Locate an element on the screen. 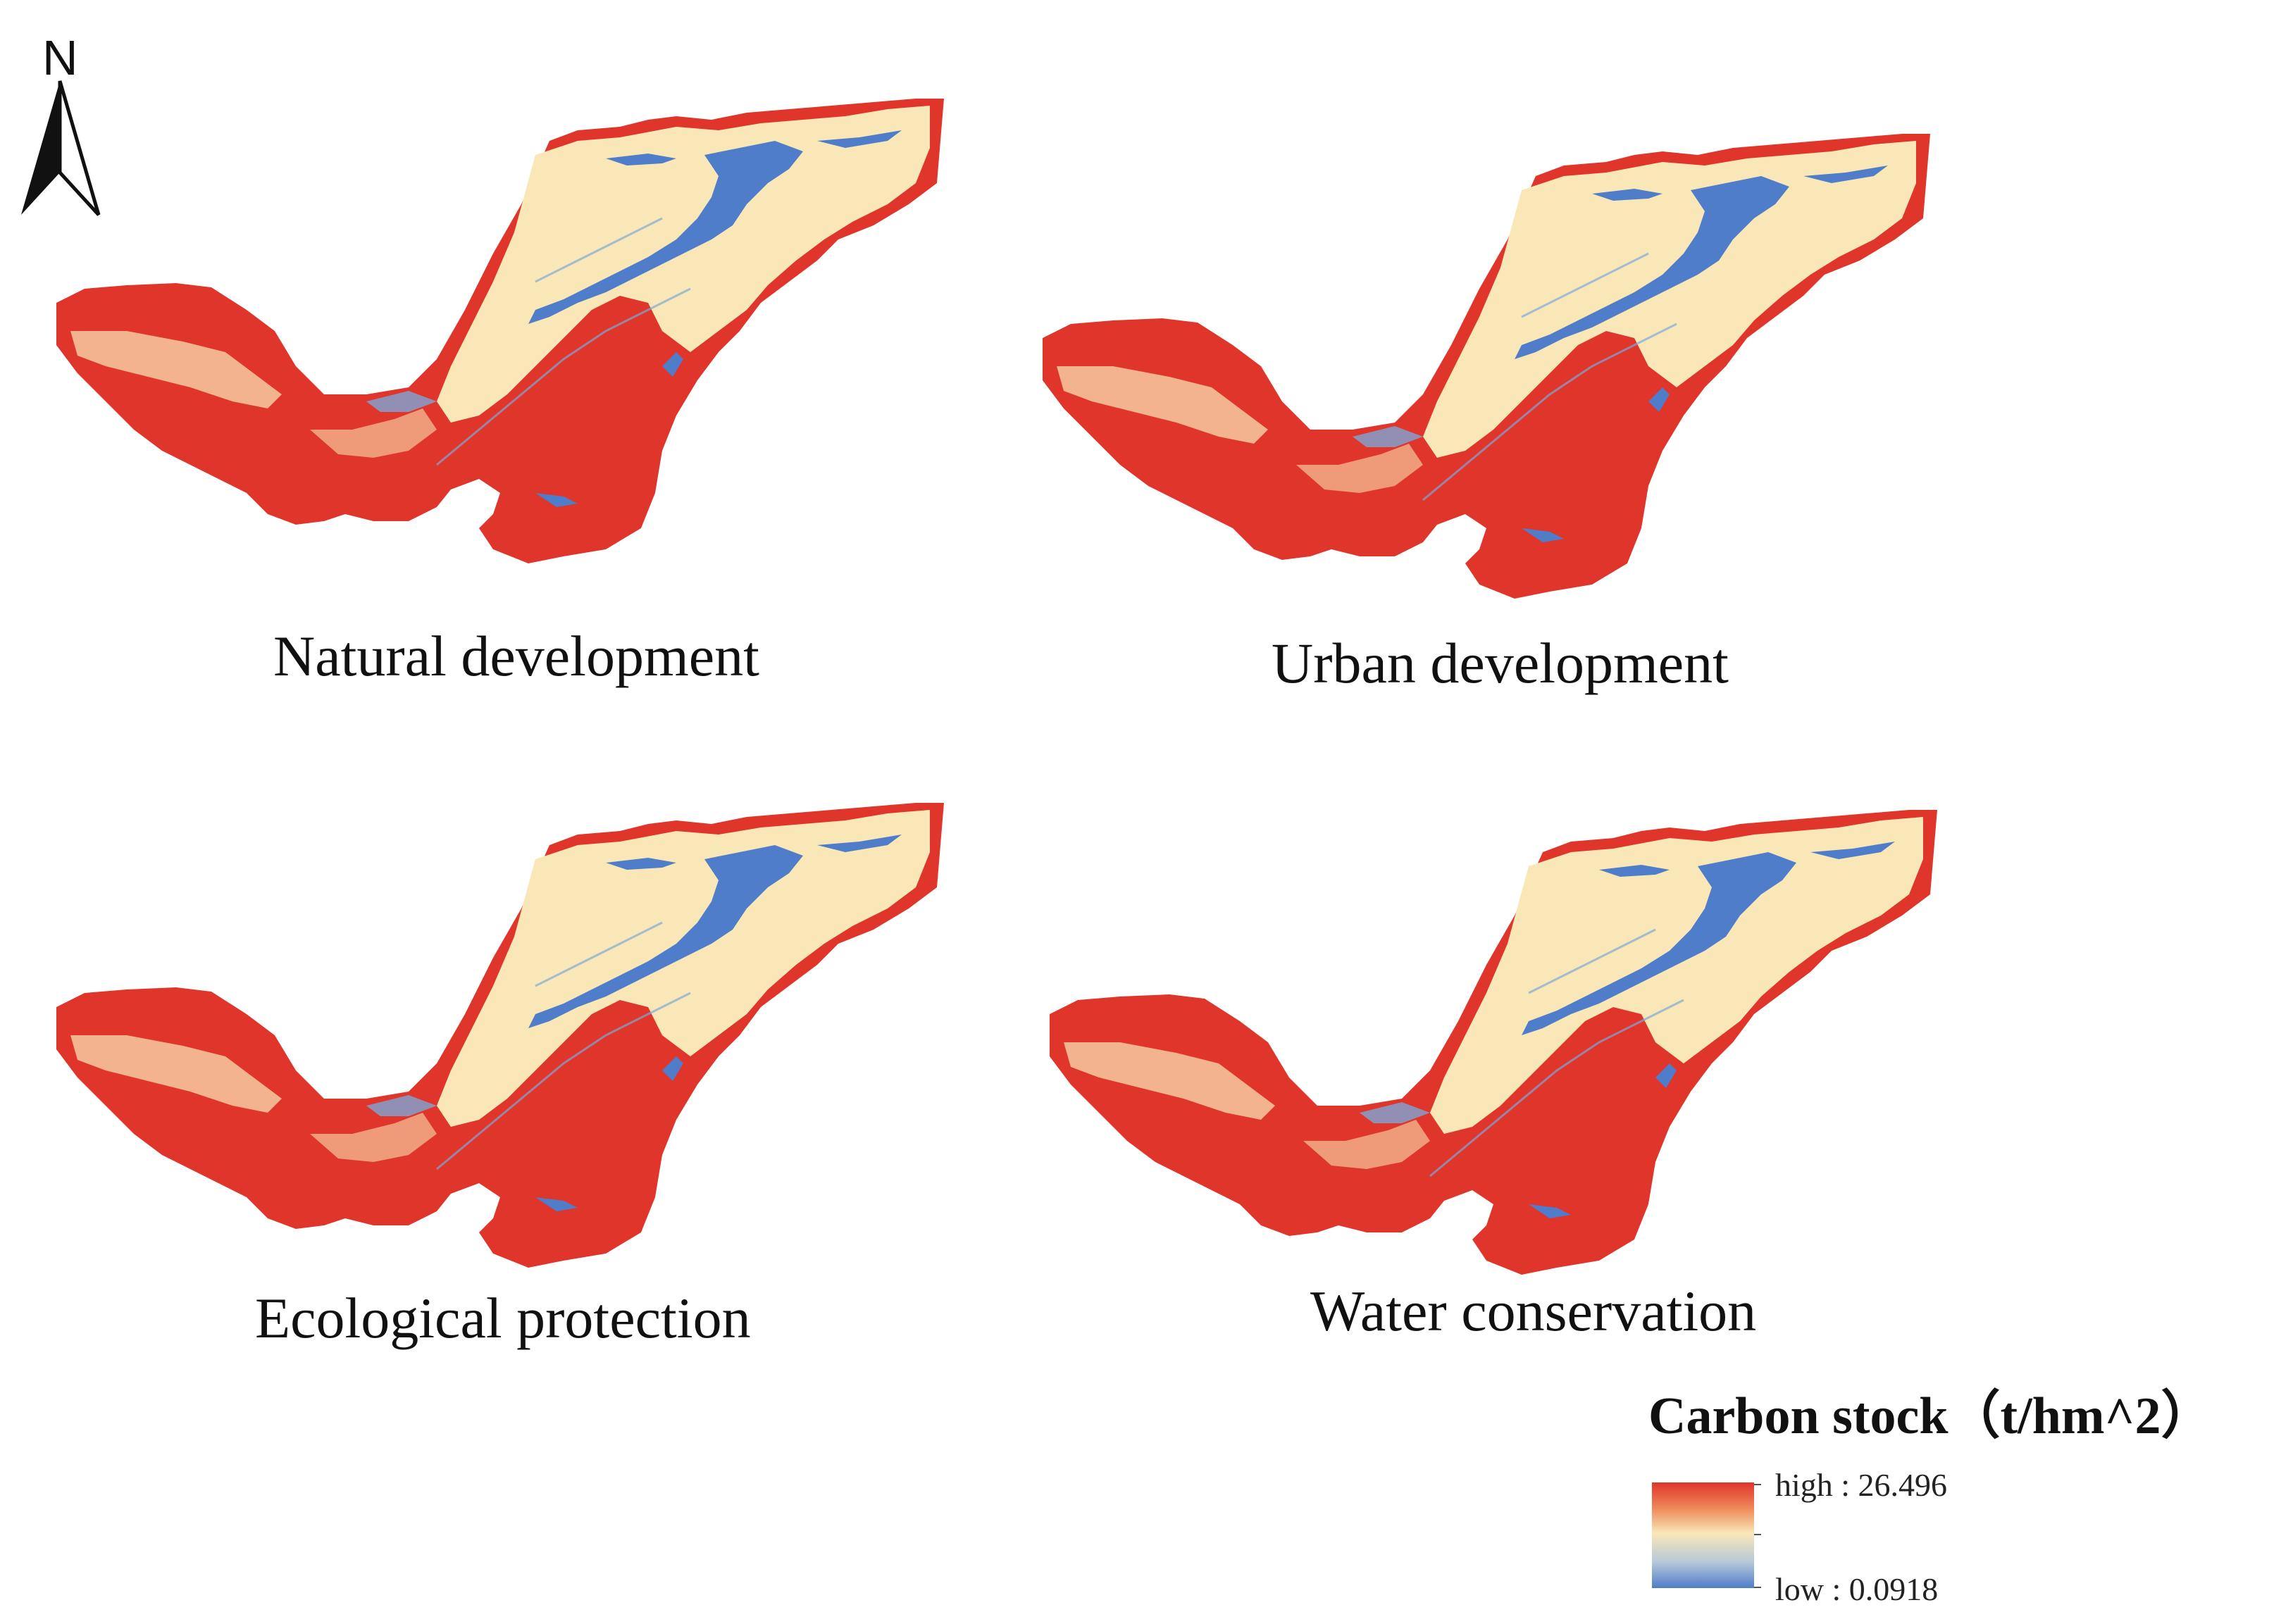  map-urban-development is located at coordinates (1486, 381).